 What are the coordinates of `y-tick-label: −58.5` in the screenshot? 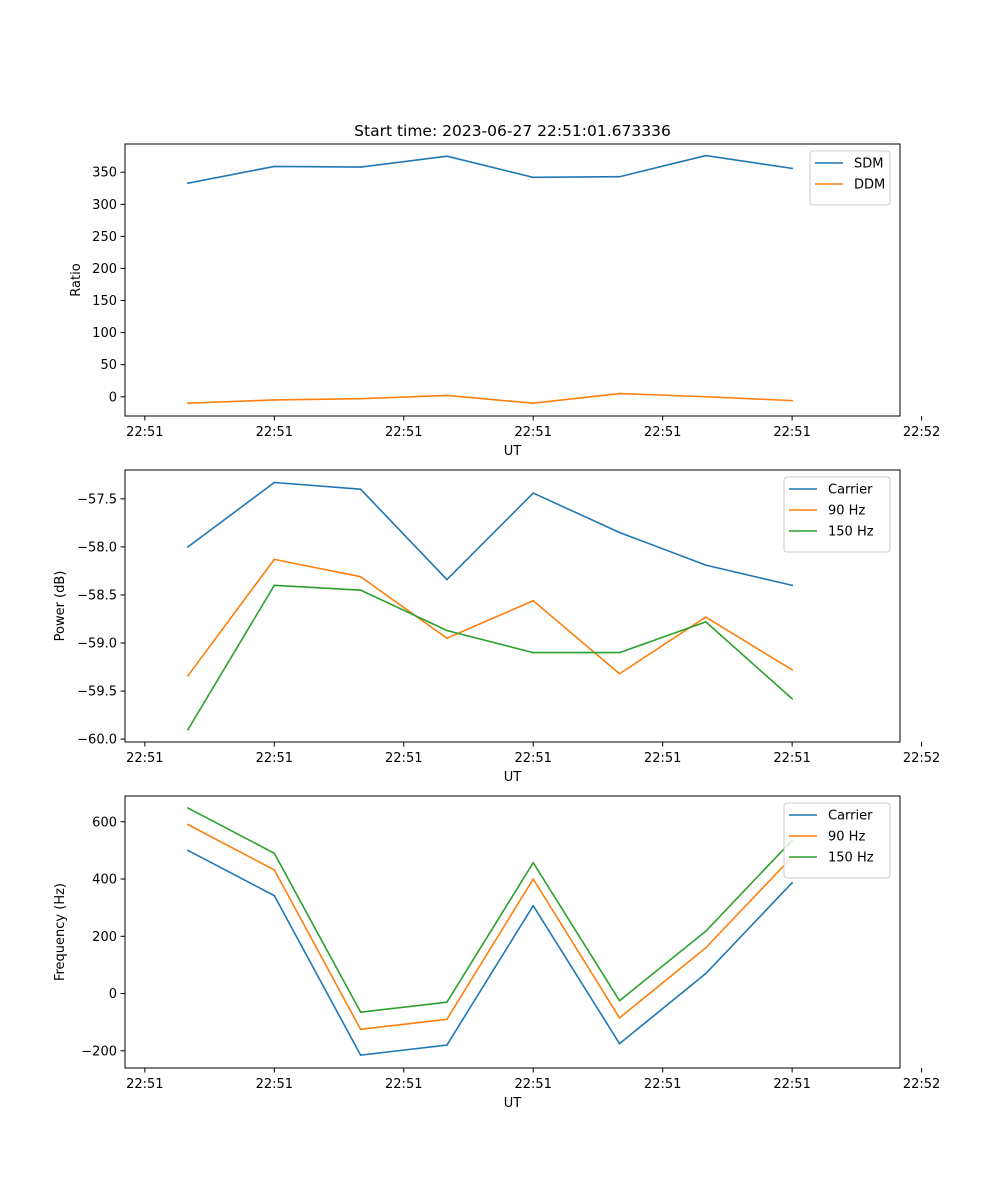 It's located at (97, 595).